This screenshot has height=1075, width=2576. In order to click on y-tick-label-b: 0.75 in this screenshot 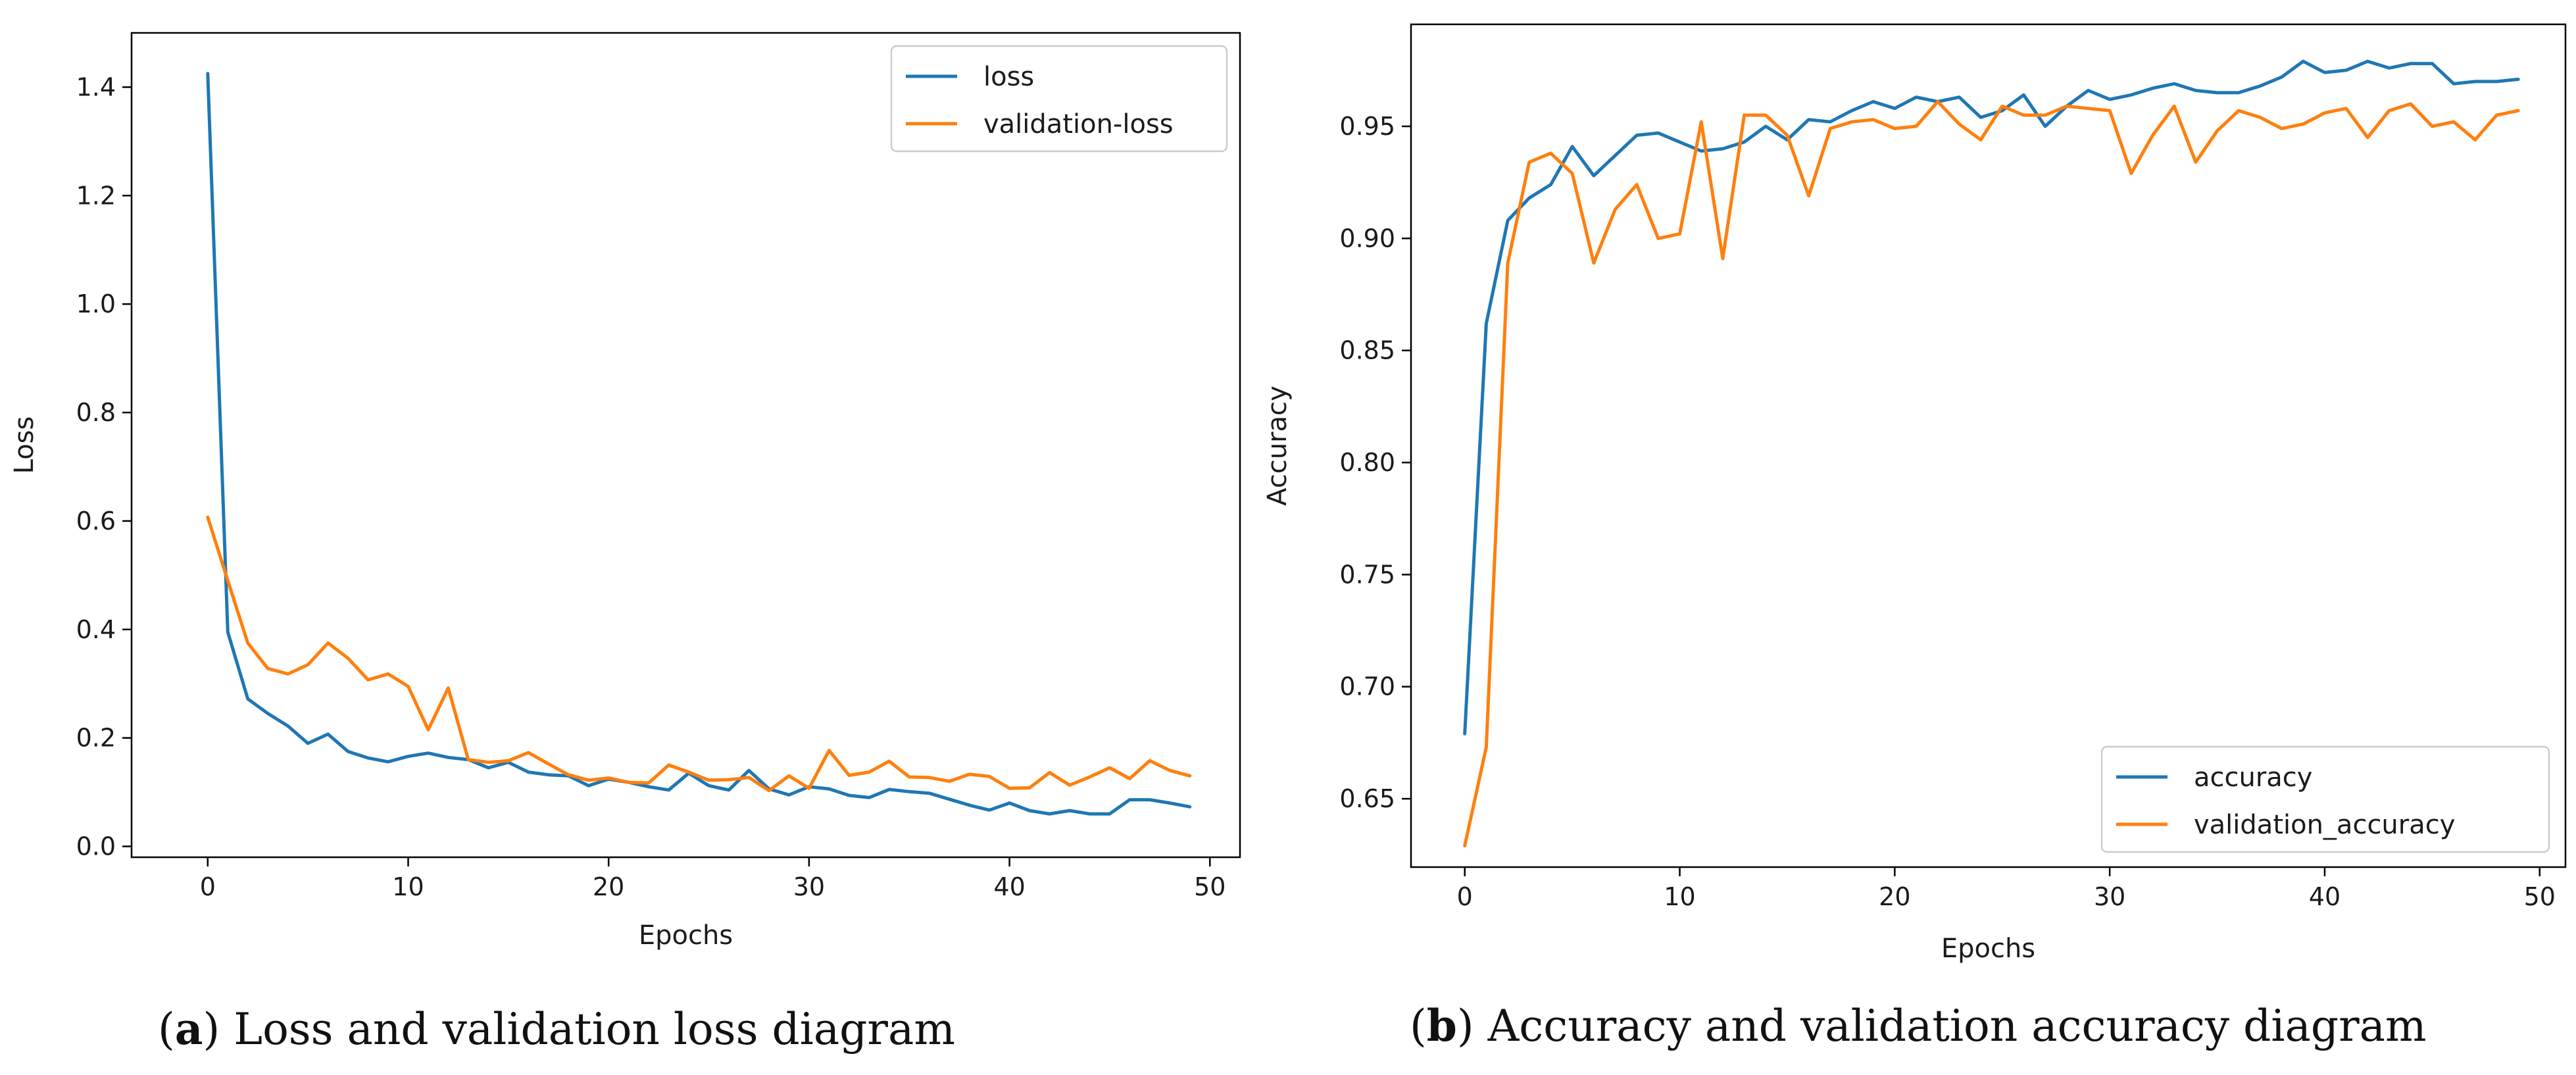, I will do `click(1367, 574)`.